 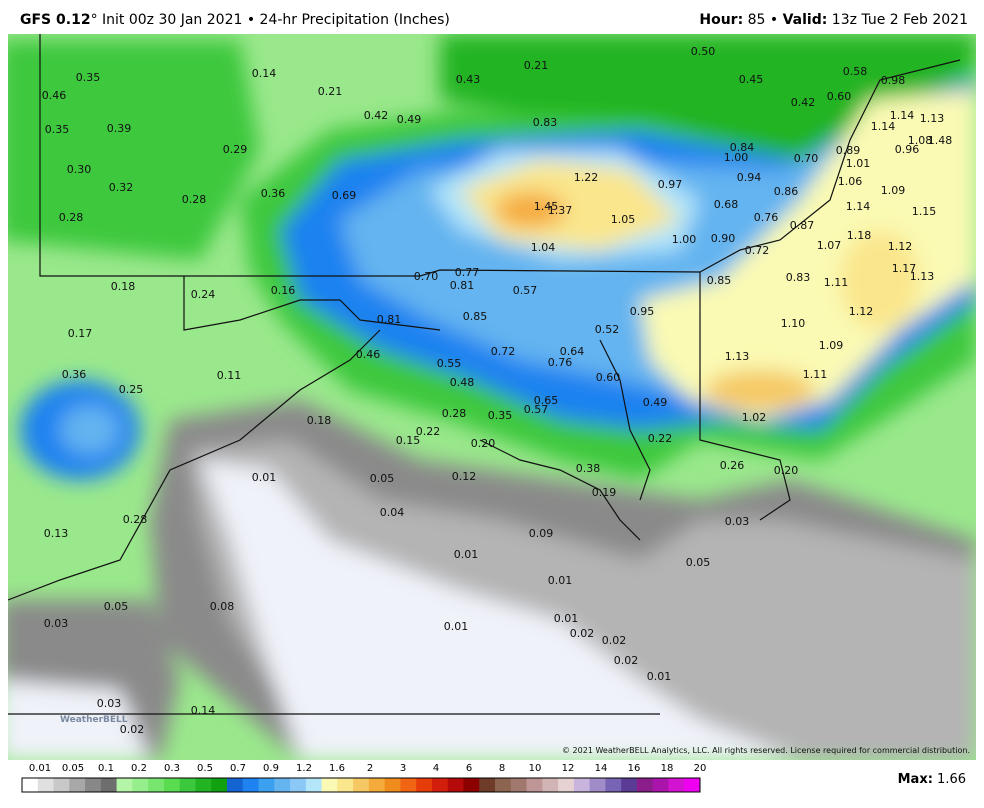 I want to click on colorbar-tick-label: 8, so click(x=502, y=768).